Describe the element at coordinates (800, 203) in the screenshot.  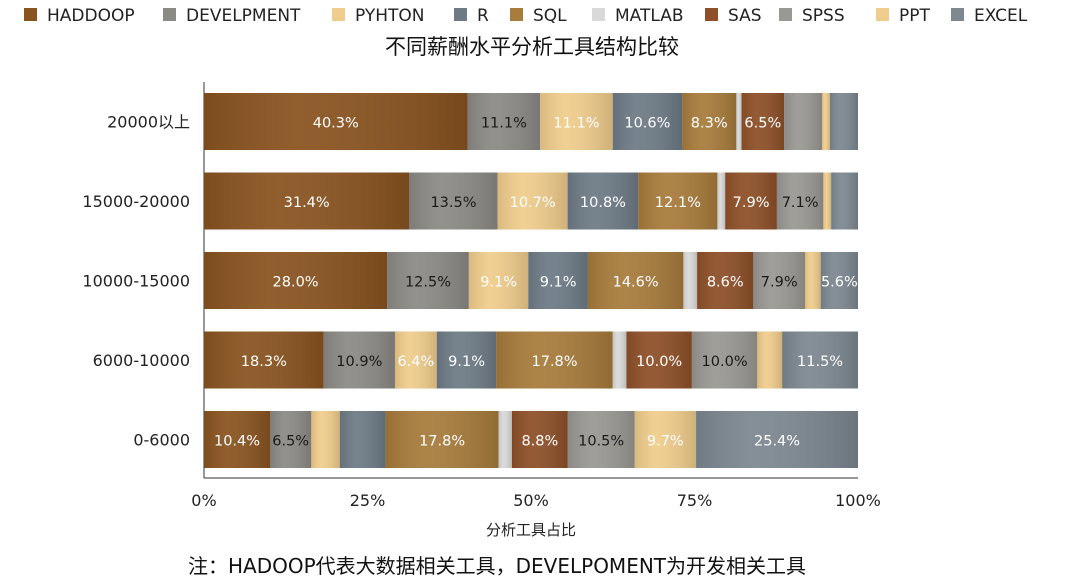
I see `data-label: 7.1%` at that location.